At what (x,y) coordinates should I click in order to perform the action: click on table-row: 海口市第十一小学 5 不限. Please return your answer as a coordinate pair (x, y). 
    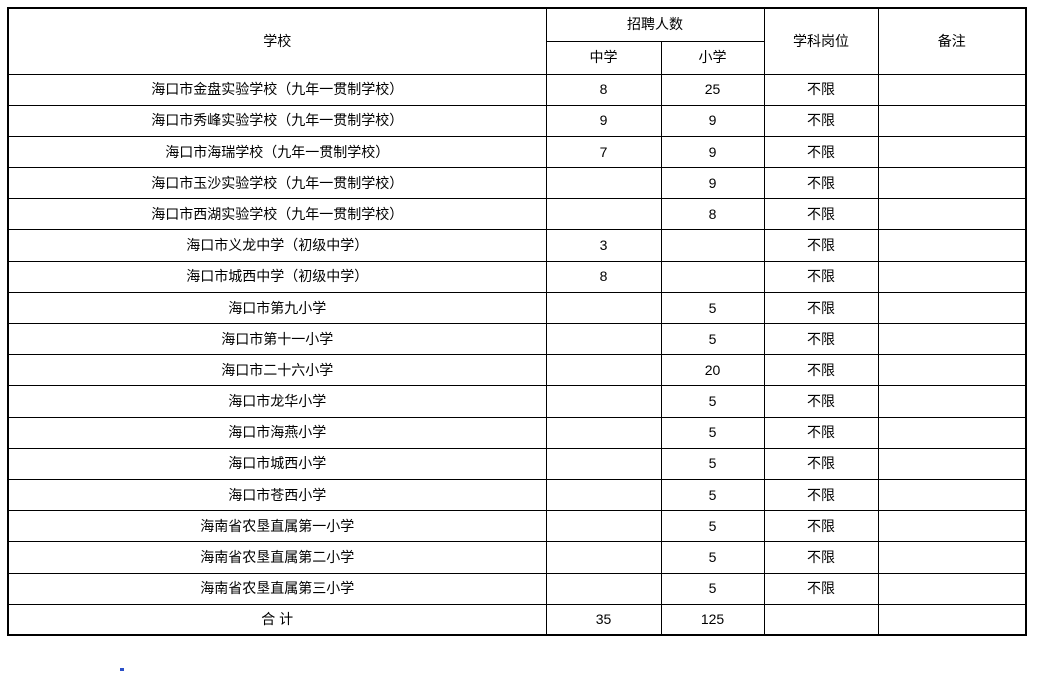
    Looking at the image, I should click on (517, 339).